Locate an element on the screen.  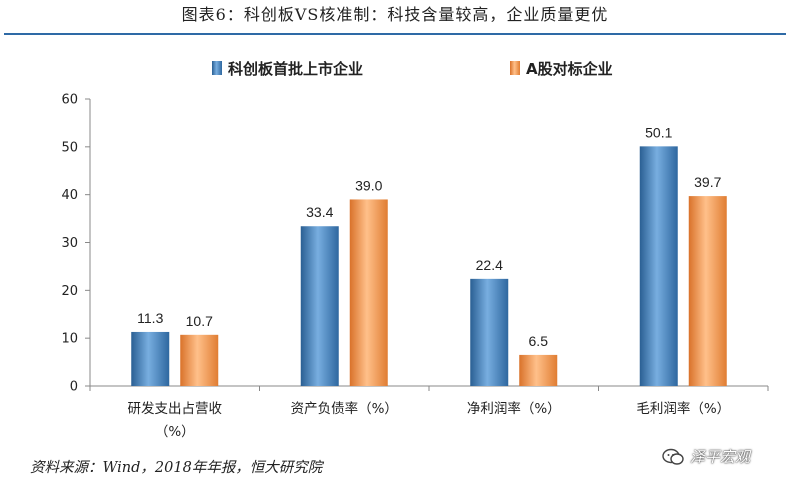
y-tick-label: 40 is located at coordinates (69, 195).